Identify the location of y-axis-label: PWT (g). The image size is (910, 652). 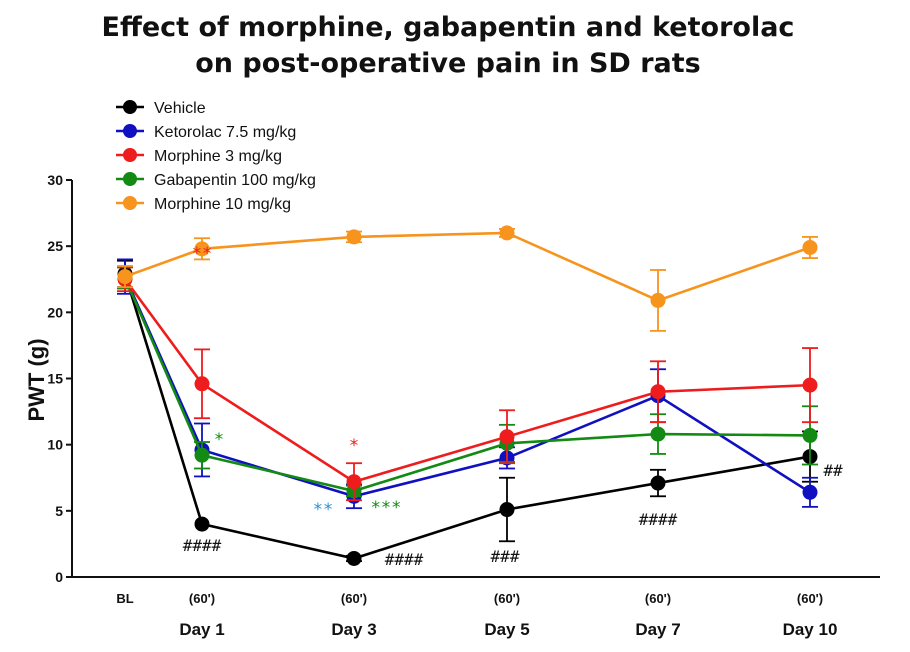
(36, 379).